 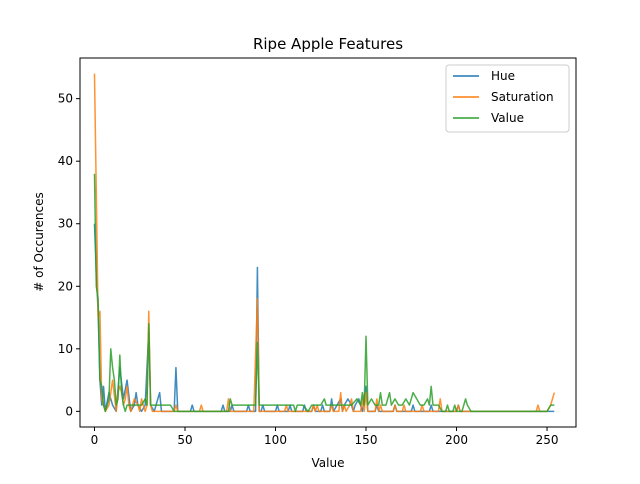 I want to click on legend: Hue Saturation Value, so click(x=507, y=98).